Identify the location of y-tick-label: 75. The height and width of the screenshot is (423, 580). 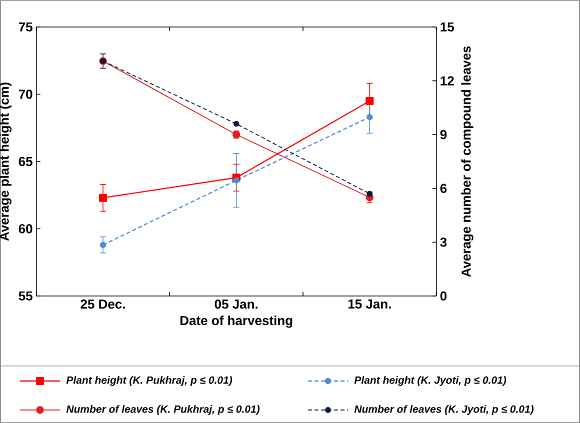
(25, 27).